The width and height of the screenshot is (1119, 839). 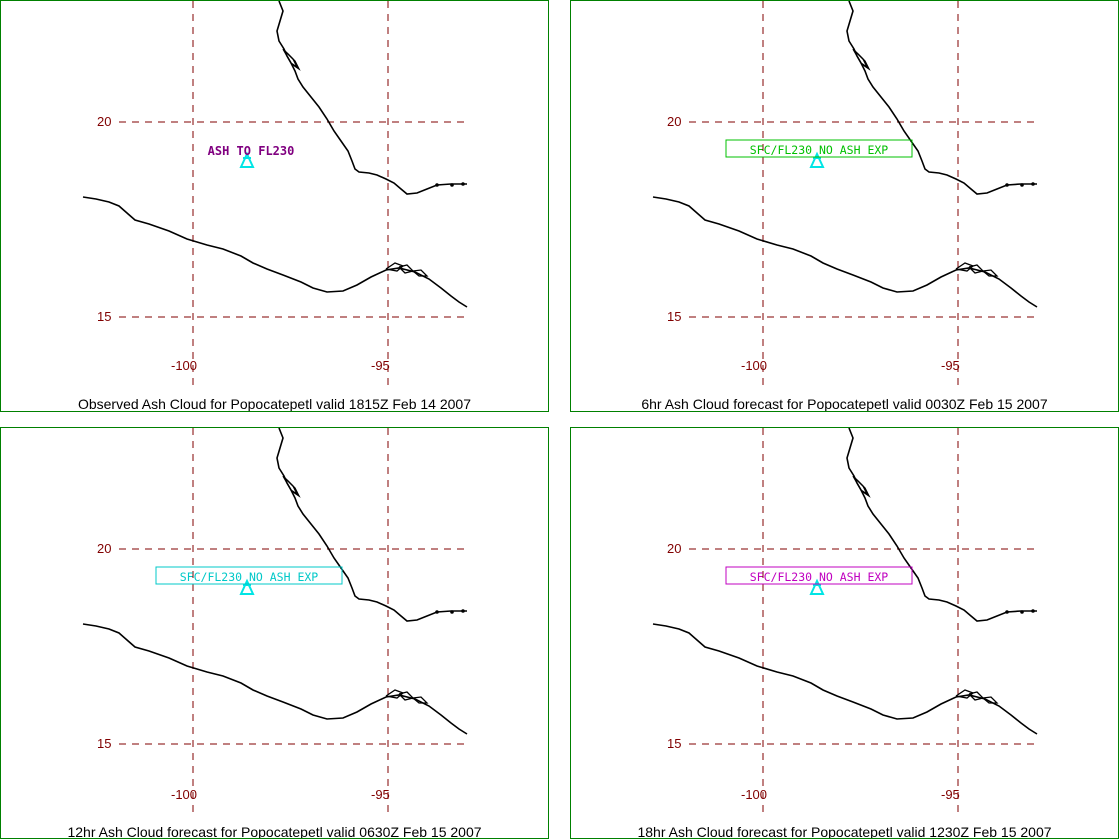 I want to click on ash-label-group: ASH TO FL230, so click(x=251, y=151).